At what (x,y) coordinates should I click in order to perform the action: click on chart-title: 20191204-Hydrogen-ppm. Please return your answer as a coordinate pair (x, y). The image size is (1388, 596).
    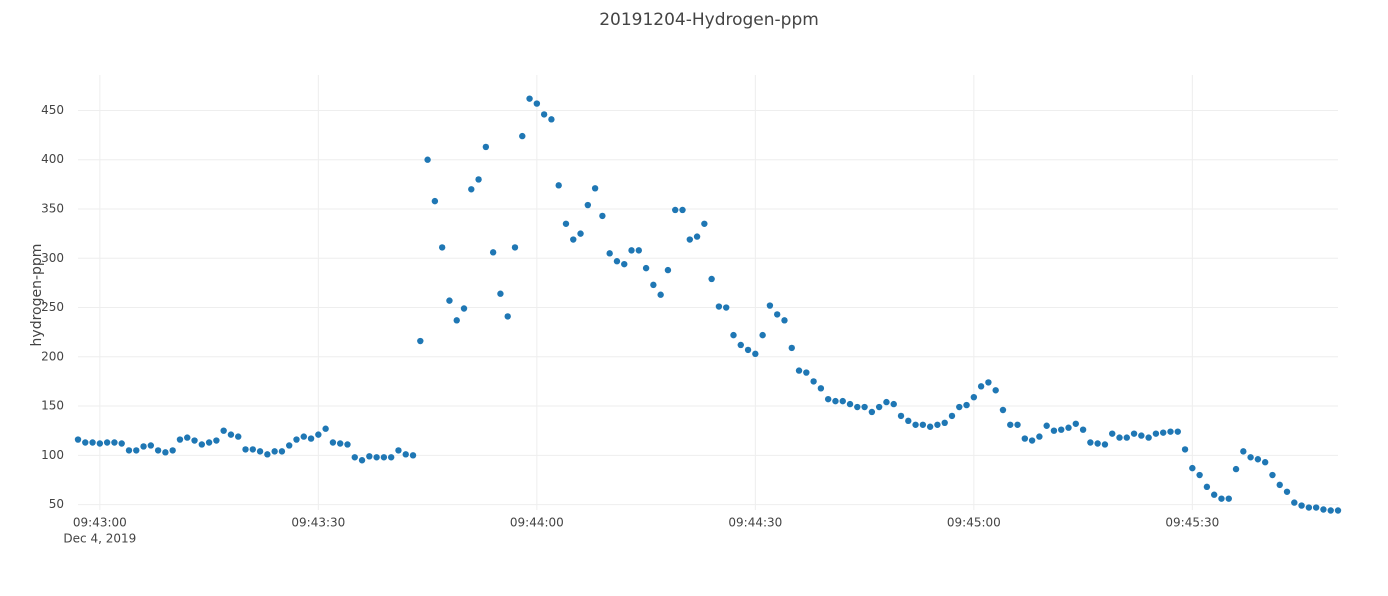
    Looking at the image, I should click on (709, 20).